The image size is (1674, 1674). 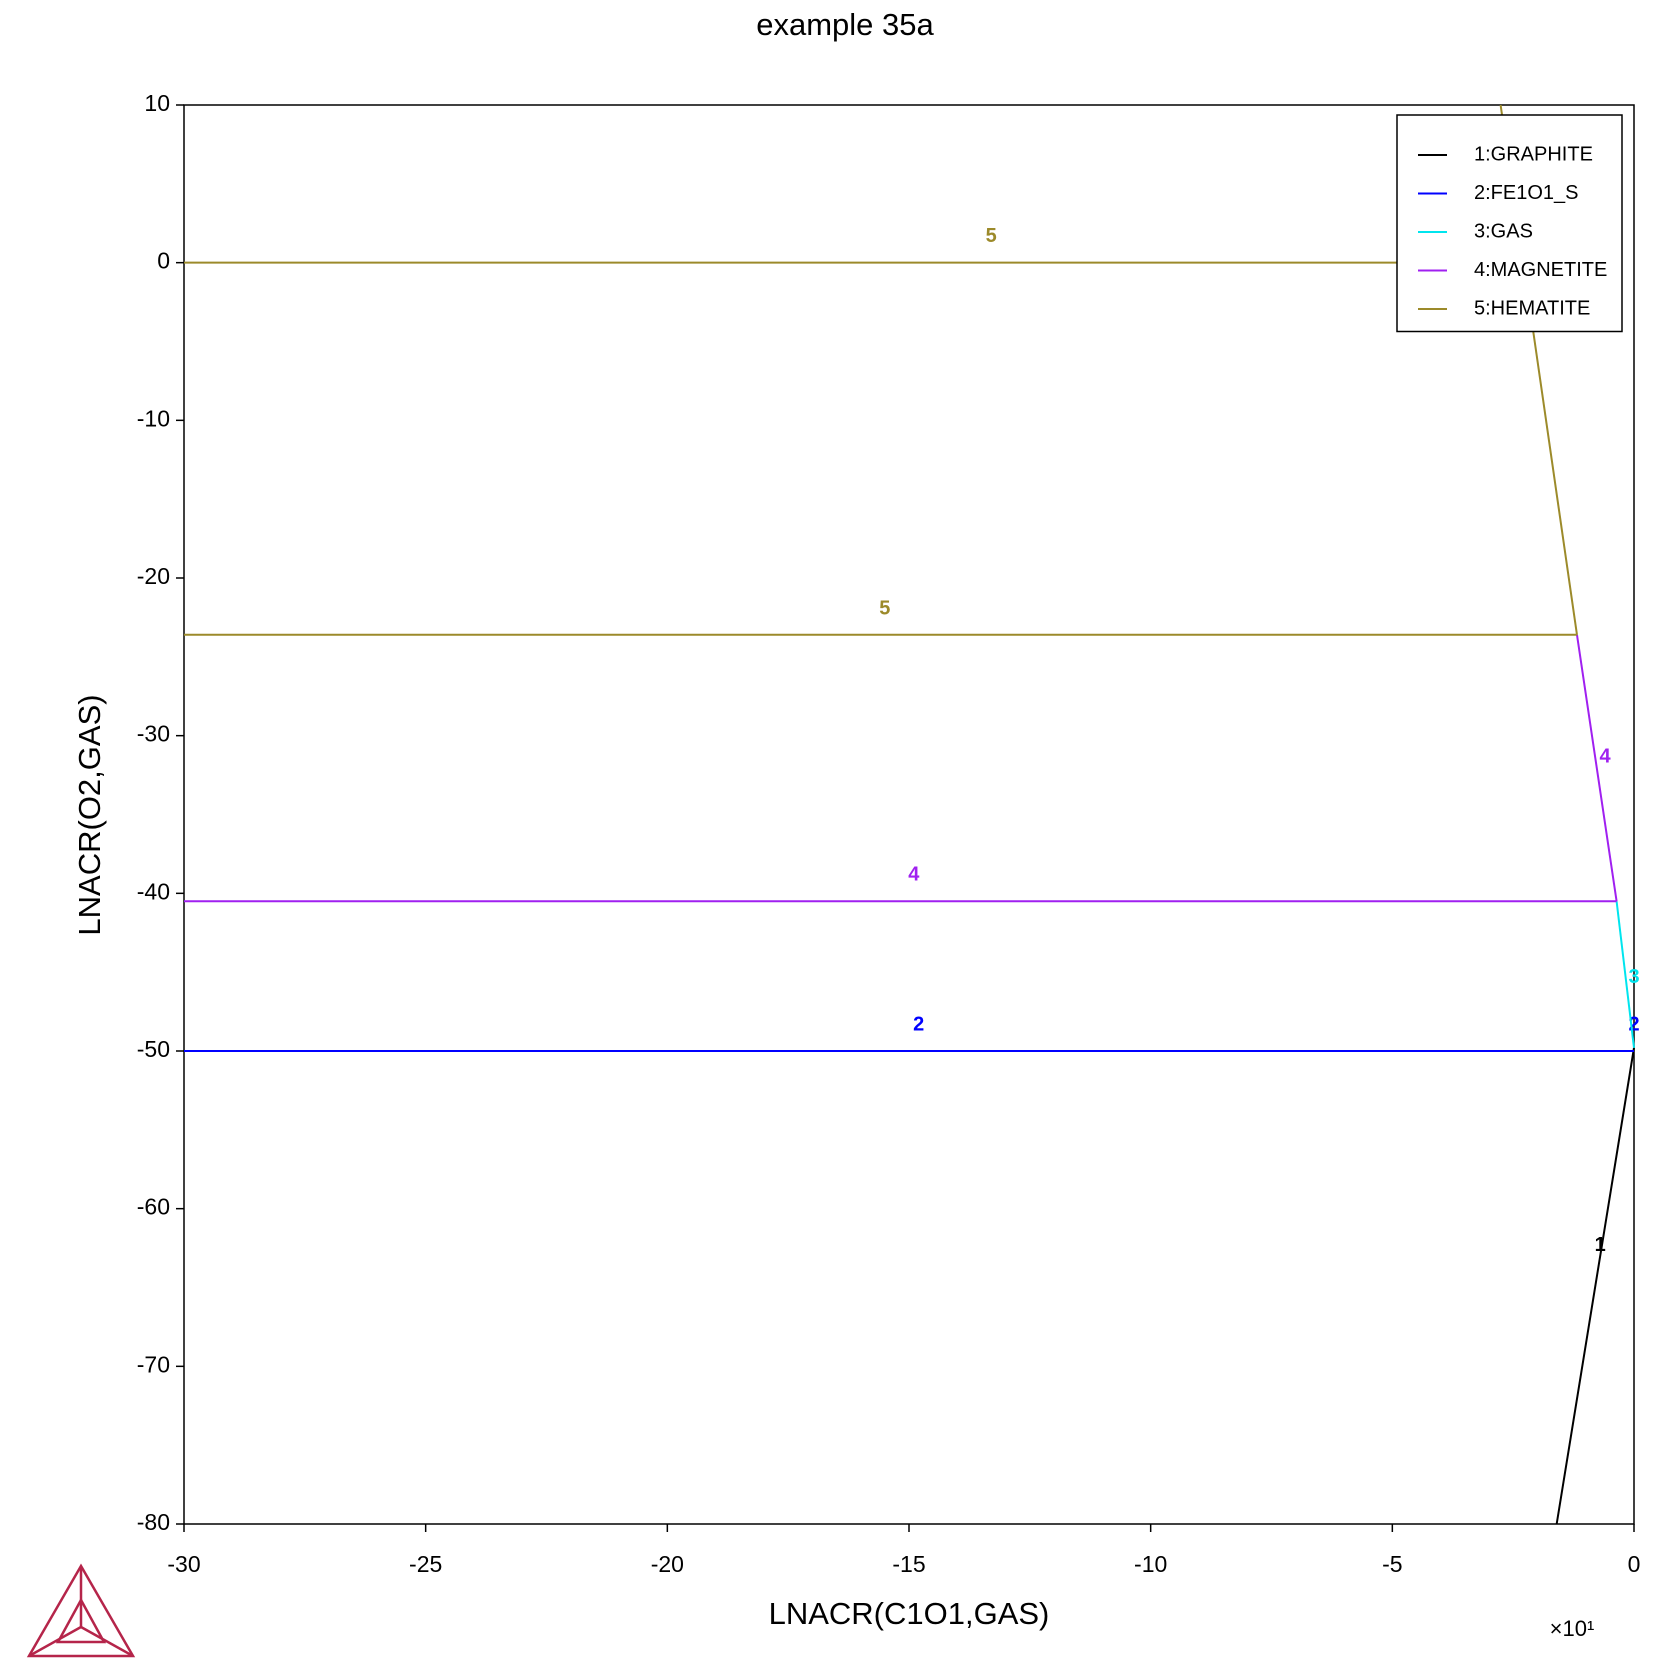 What do you see at coordinates (1392, 1564) in the screenshot?
I see `x-tick-label: -5` at bounding box center [1392, 1564].